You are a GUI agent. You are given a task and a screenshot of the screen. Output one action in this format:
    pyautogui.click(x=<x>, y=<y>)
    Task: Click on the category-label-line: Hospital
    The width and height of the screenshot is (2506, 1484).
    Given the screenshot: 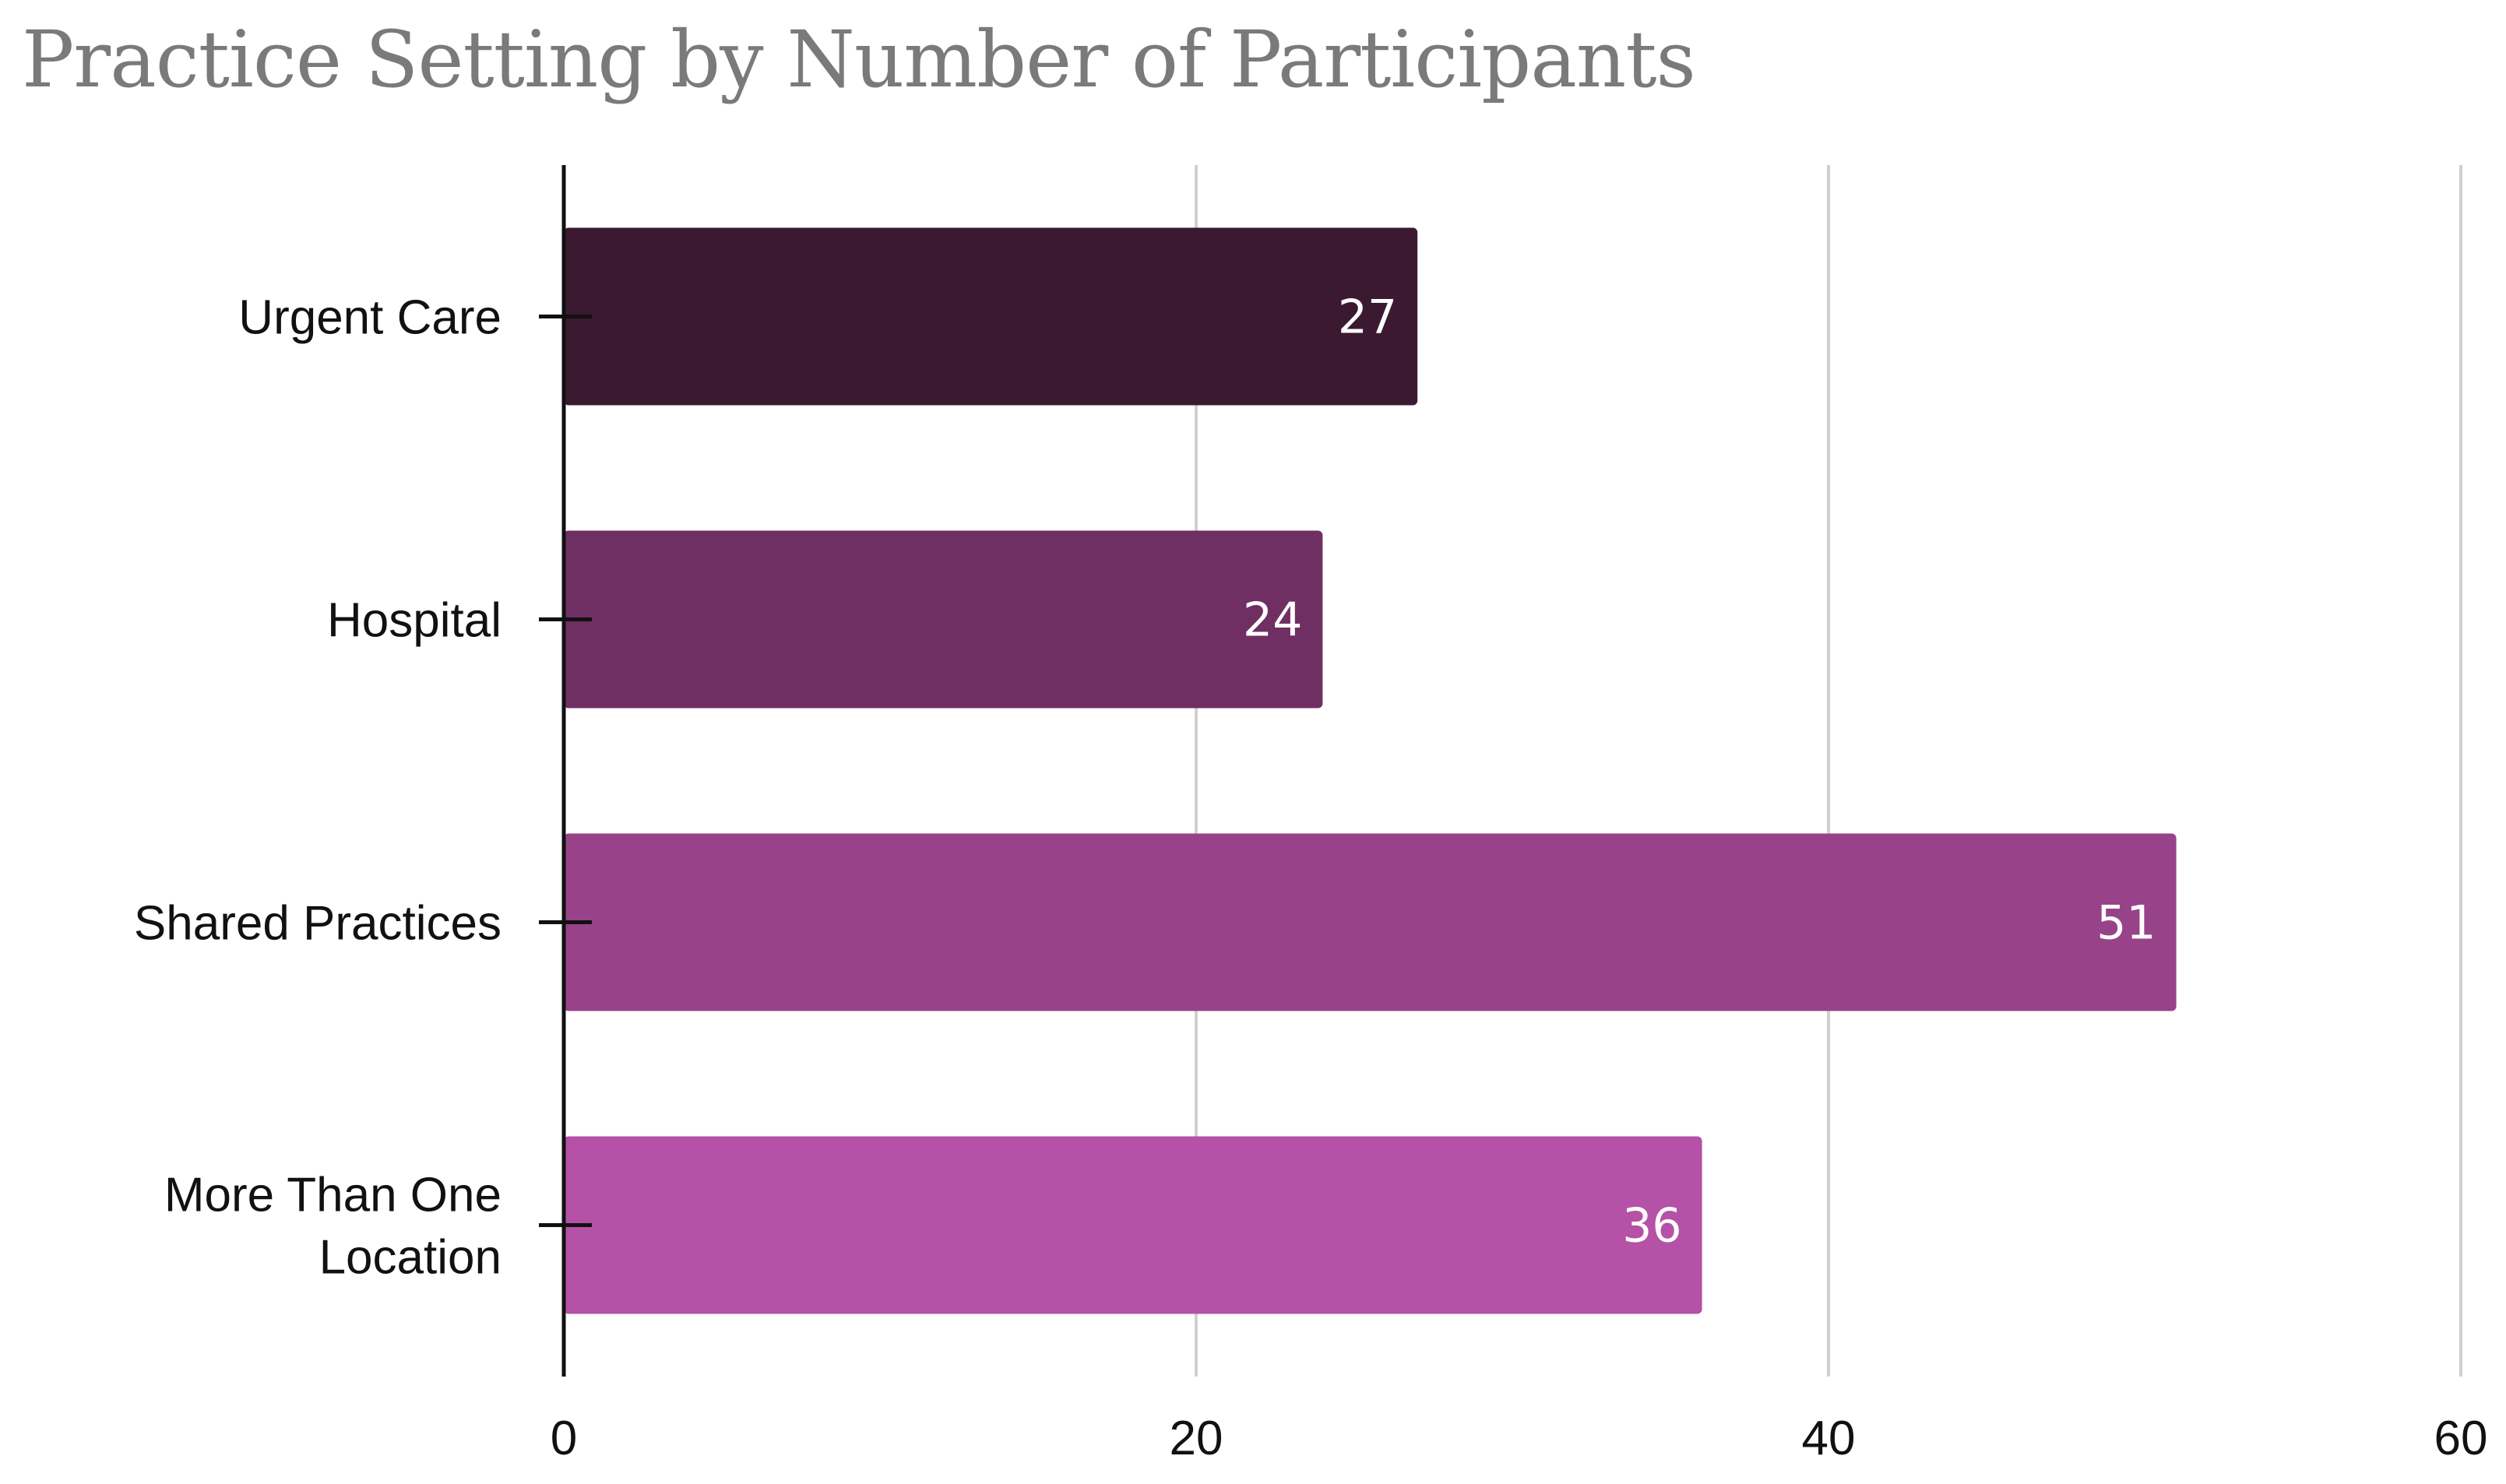 What is the action you would take?
    pyautogui.click(x=414, y=621)
    